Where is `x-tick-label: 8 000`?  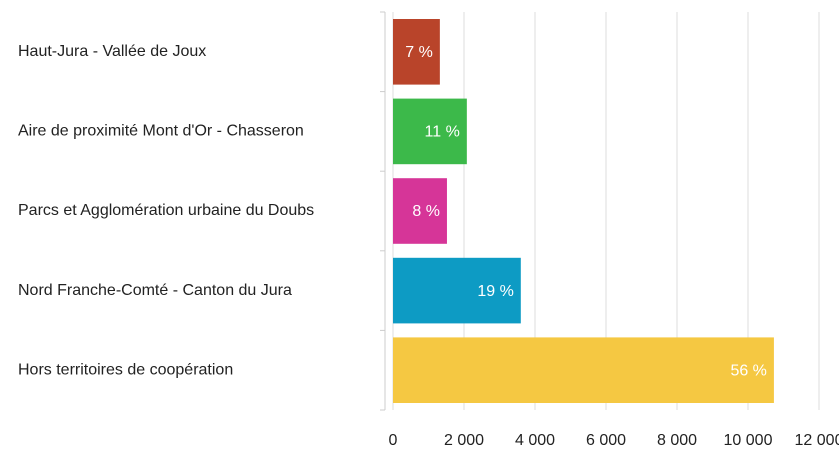
x-tick-label: 8 000 is located at coordinates (677, 440).